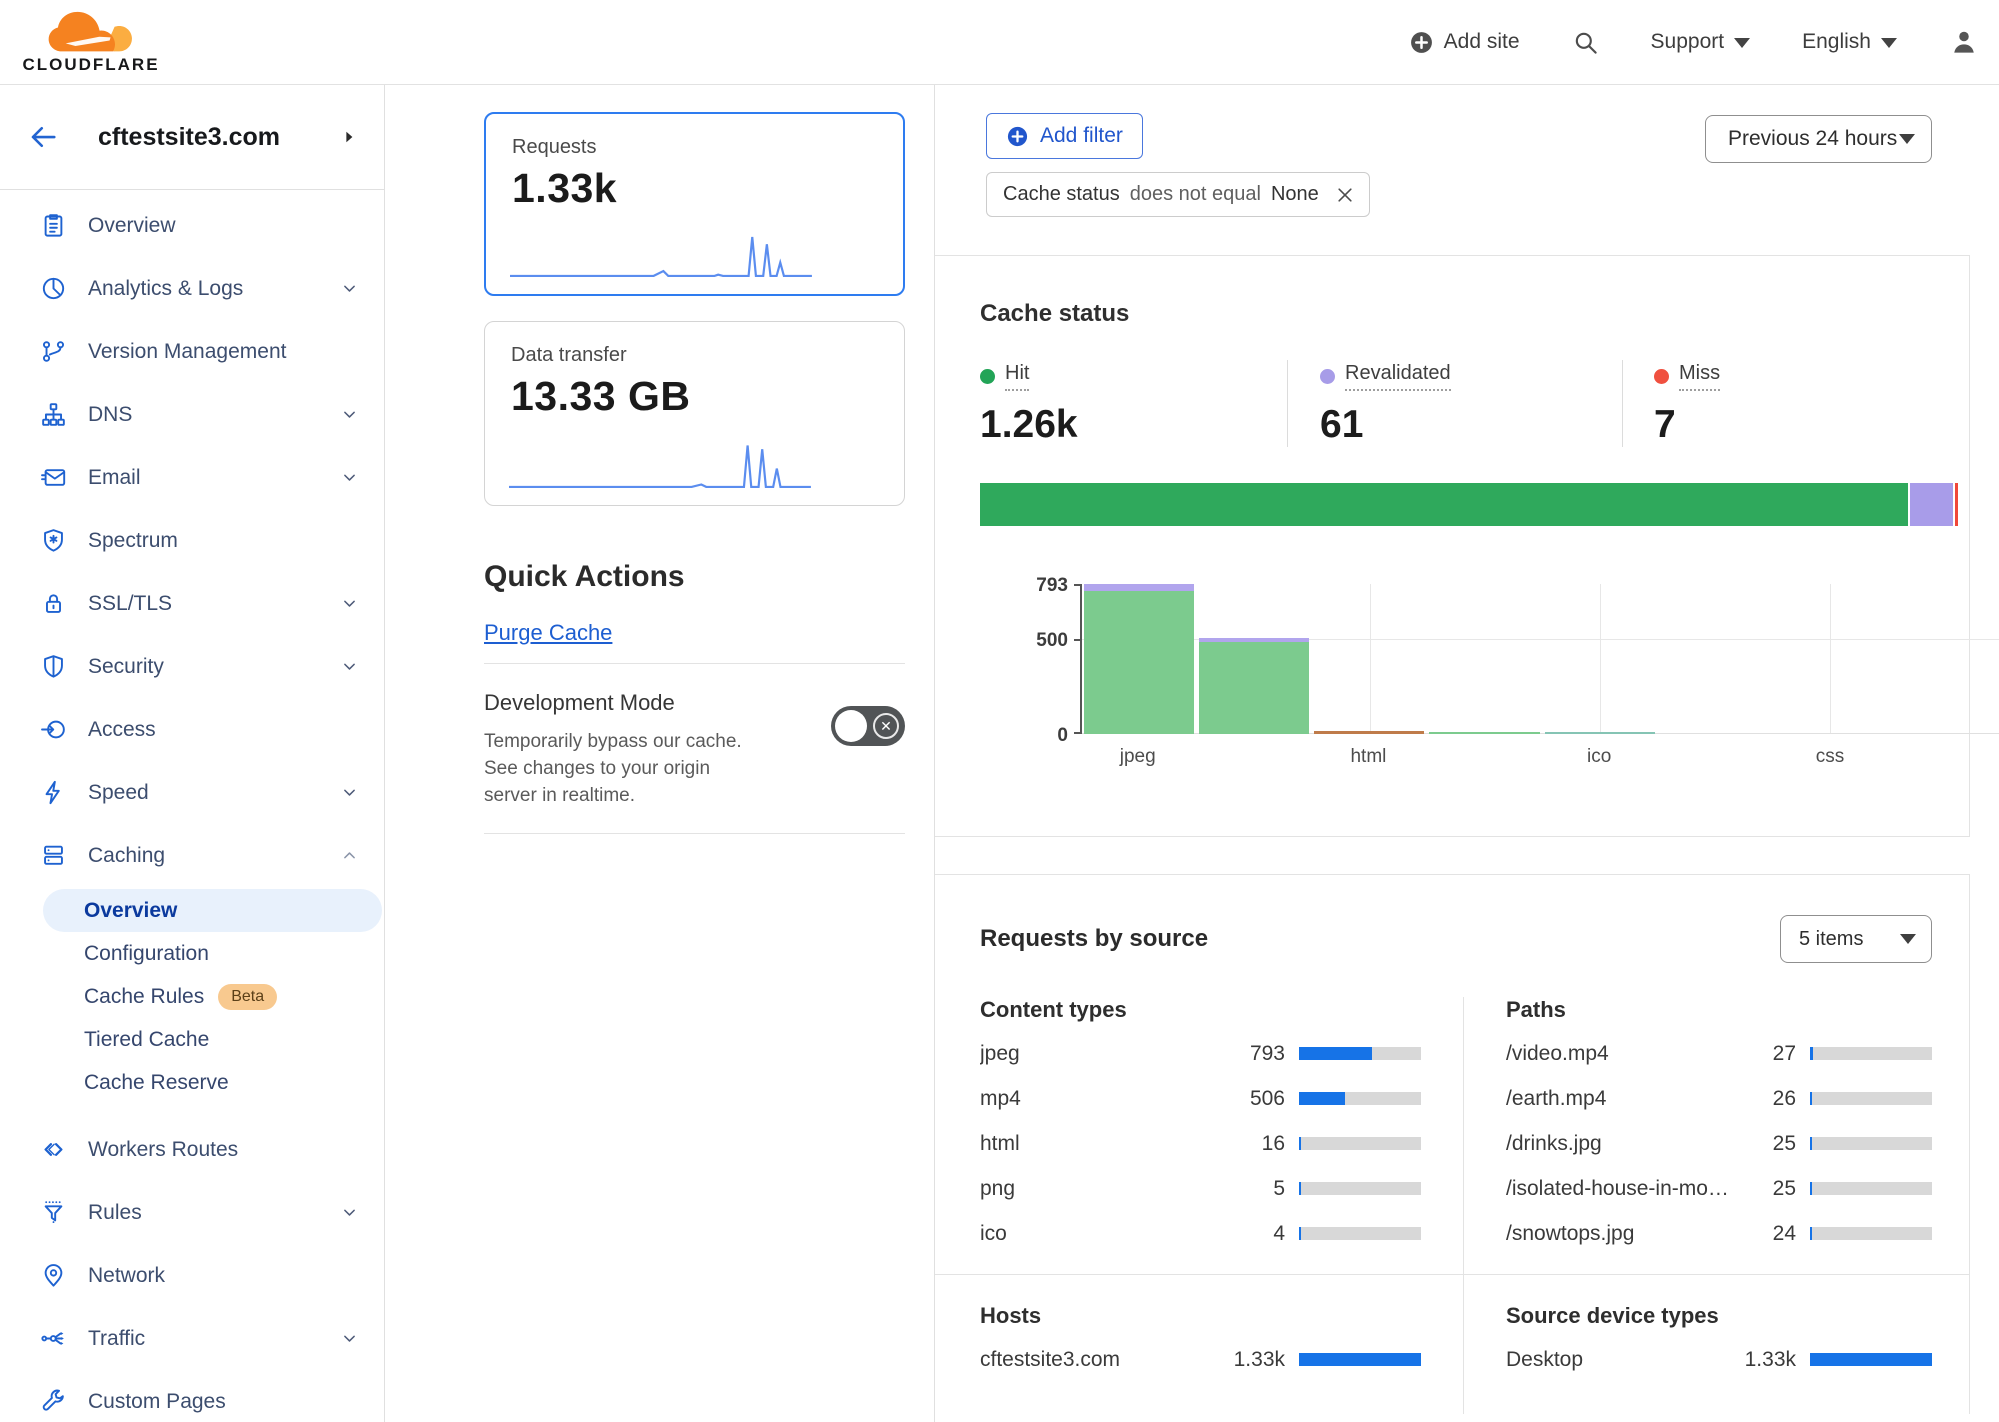 The height and width of the screenshot is (1422, 1999). Describe the element at coordinates (1078, 640) in the screenshot. I see `axis-tick` at that location.